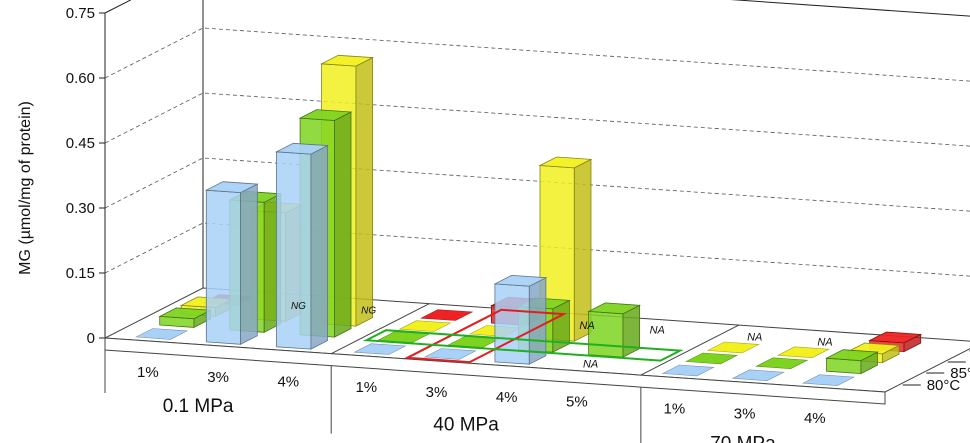 The image size is (970, 443). I want to click on pressure-group-label: 70 MPa, so click(743, 438).